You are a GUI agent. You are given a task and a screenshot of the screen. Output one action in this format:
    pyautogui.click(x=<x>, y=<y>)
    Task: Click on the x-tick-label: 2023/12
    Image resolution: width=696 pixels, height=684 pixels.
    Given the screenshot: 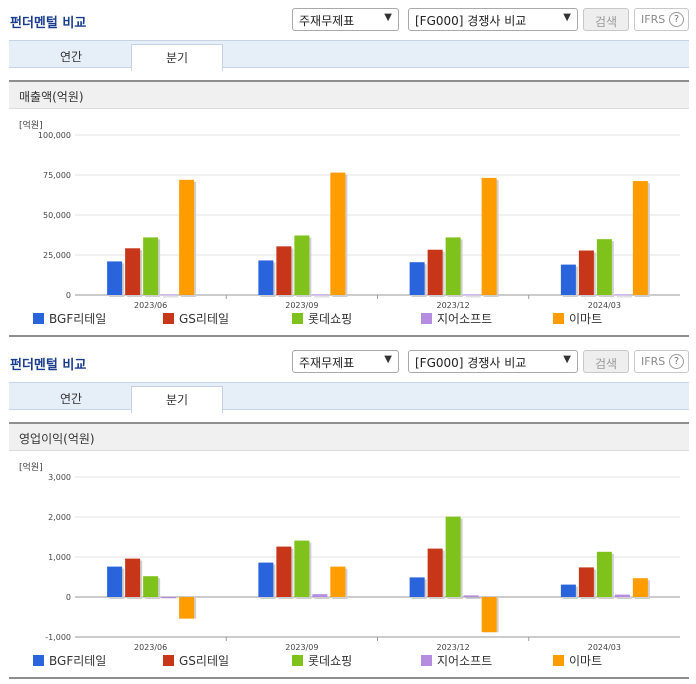 What is the action you would take?
    pyautogui.click(x=453, y=647)
    